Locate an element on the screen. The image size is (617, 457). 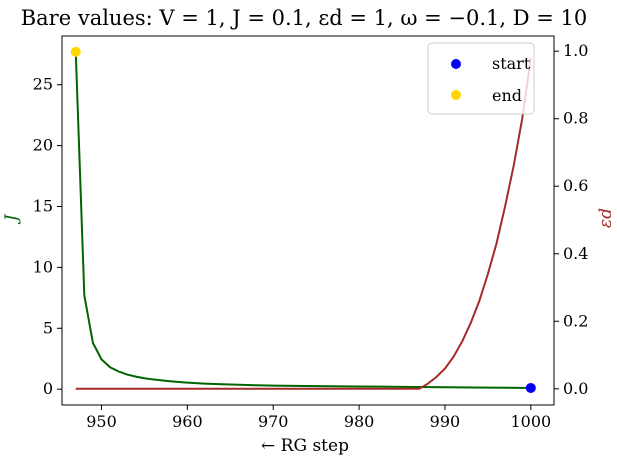
y-right-tick-label: 0.2 is located at coordinates (575, 320).